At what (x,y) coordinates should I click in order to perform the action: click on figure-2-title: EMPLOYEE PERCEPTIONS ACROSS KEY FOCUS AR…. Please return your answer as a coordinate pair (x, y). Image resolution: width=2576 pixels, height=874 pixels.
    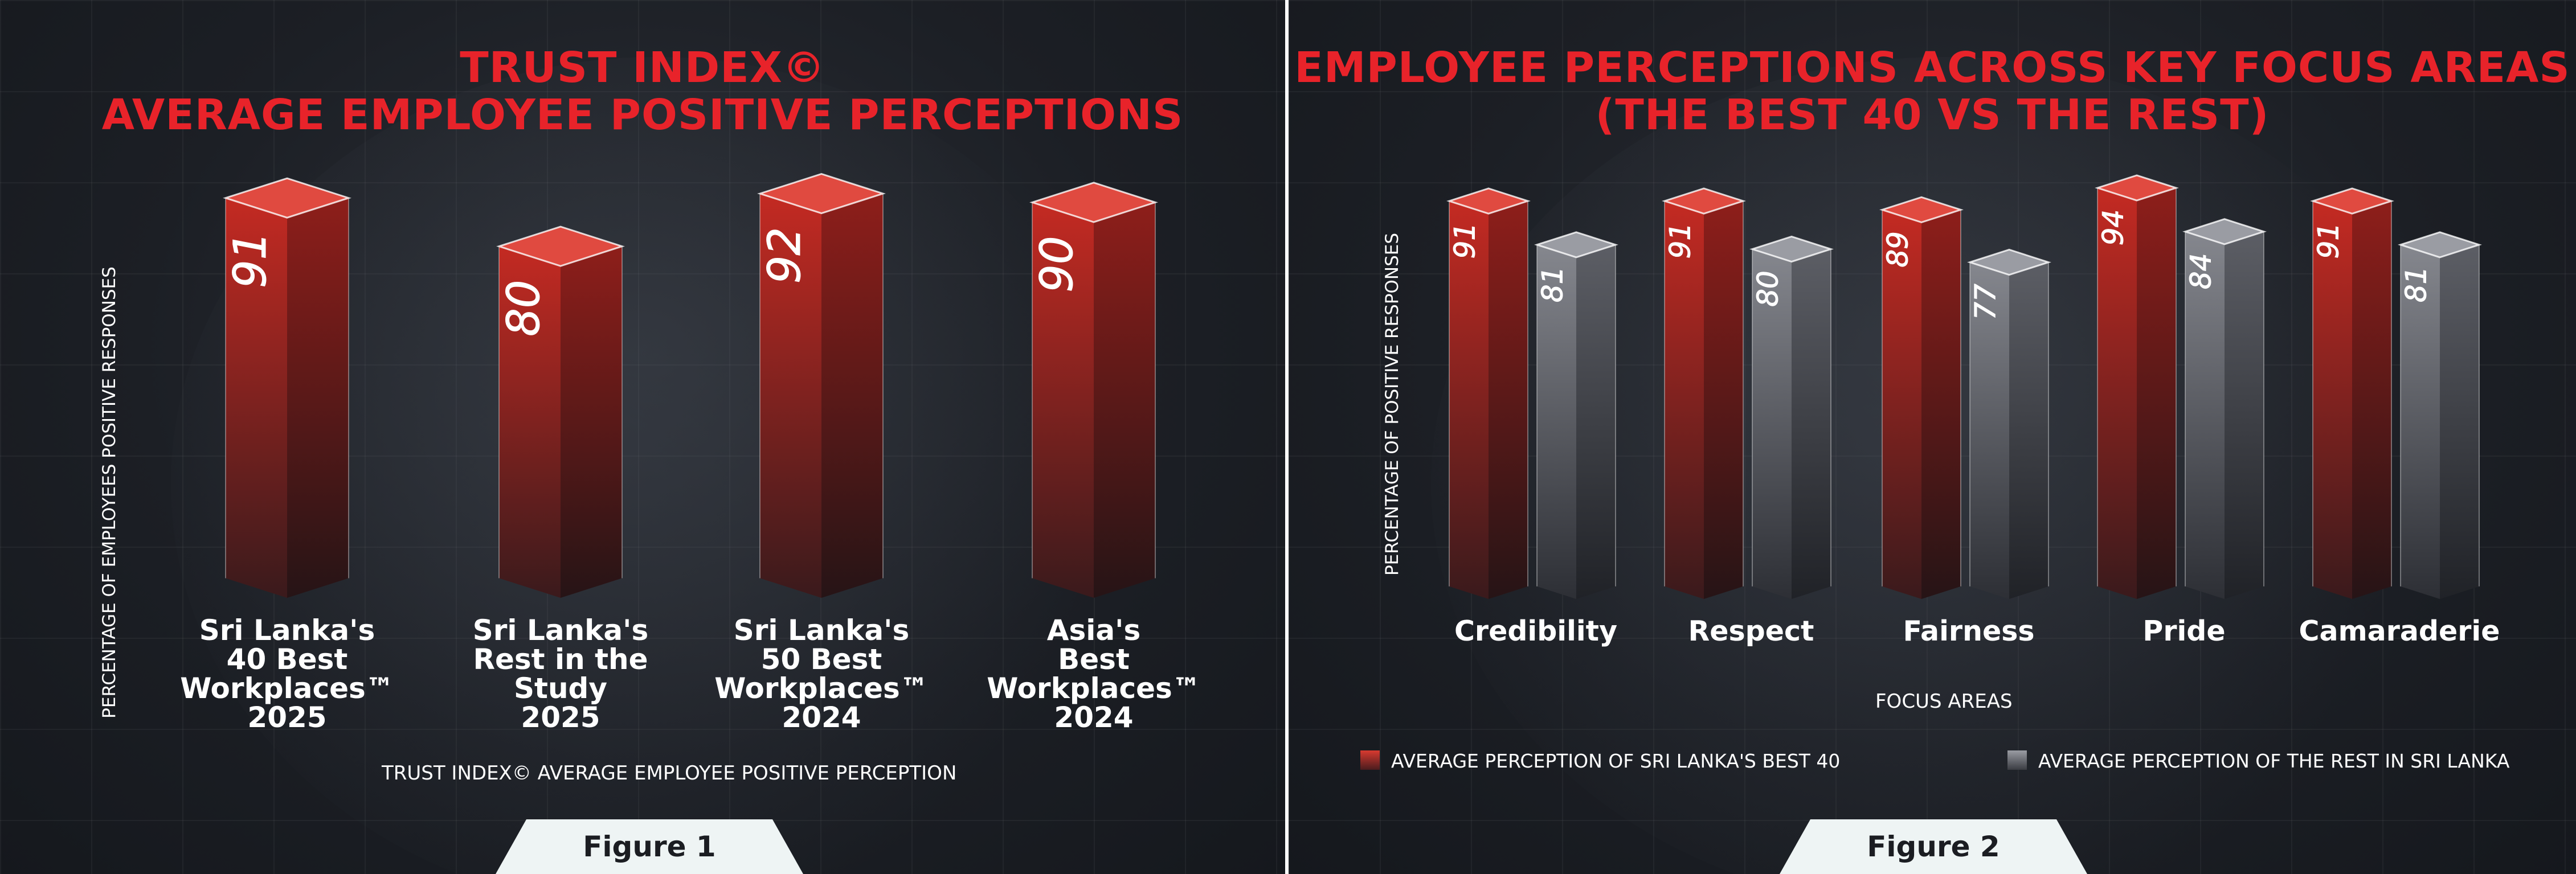
    Looking at the image, I should click on (1932, 92).